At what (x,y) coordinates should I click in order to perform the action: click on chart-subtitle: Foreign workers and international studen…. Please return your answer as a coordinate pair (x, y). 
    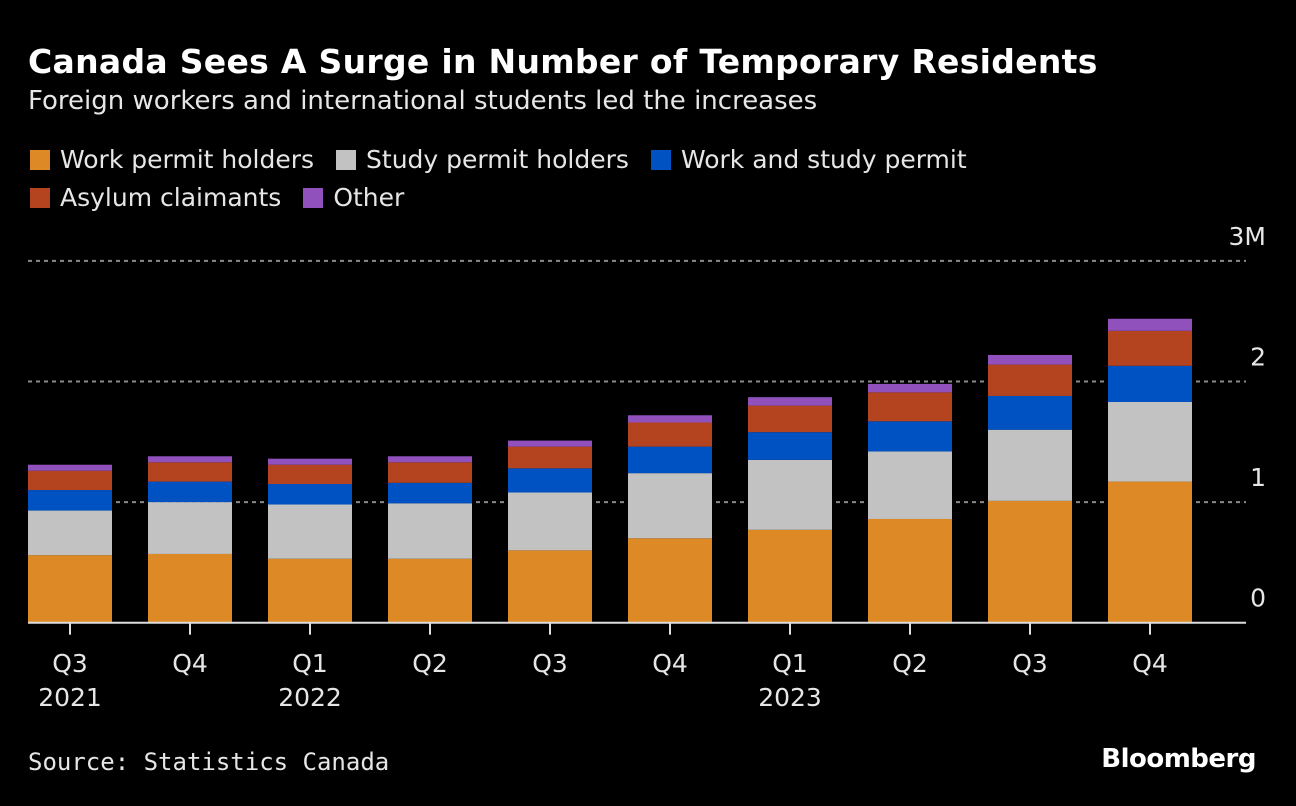
    Looking at the image, I should click on (423, 101).